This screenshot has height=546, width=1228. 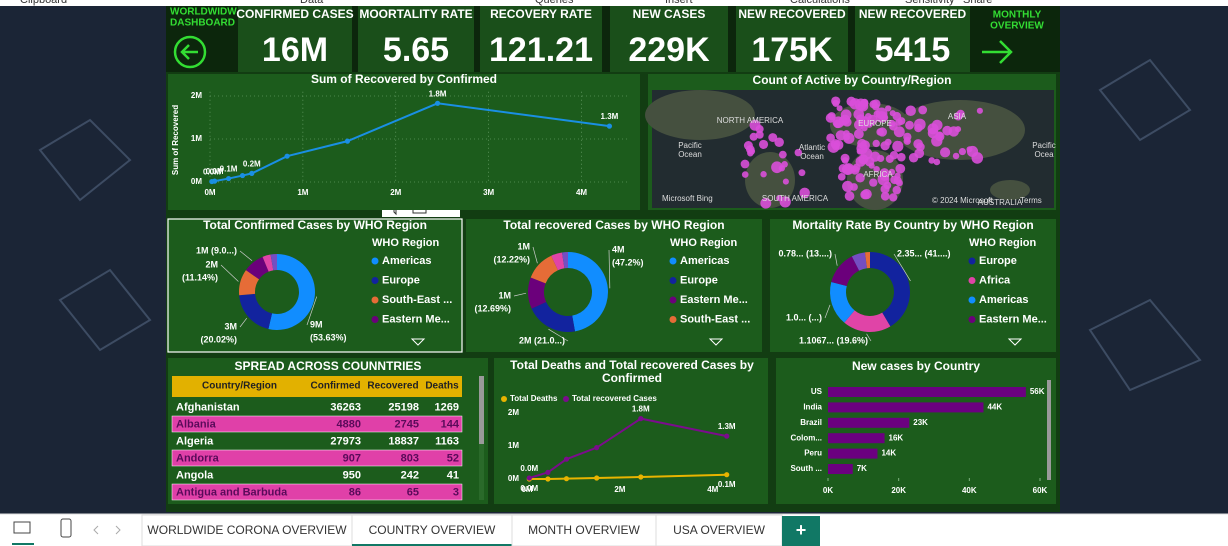 What do you see at coordinates (614, 3) in the screenshot?
I see `ribbon-bar` at bounding box center [614, 3].